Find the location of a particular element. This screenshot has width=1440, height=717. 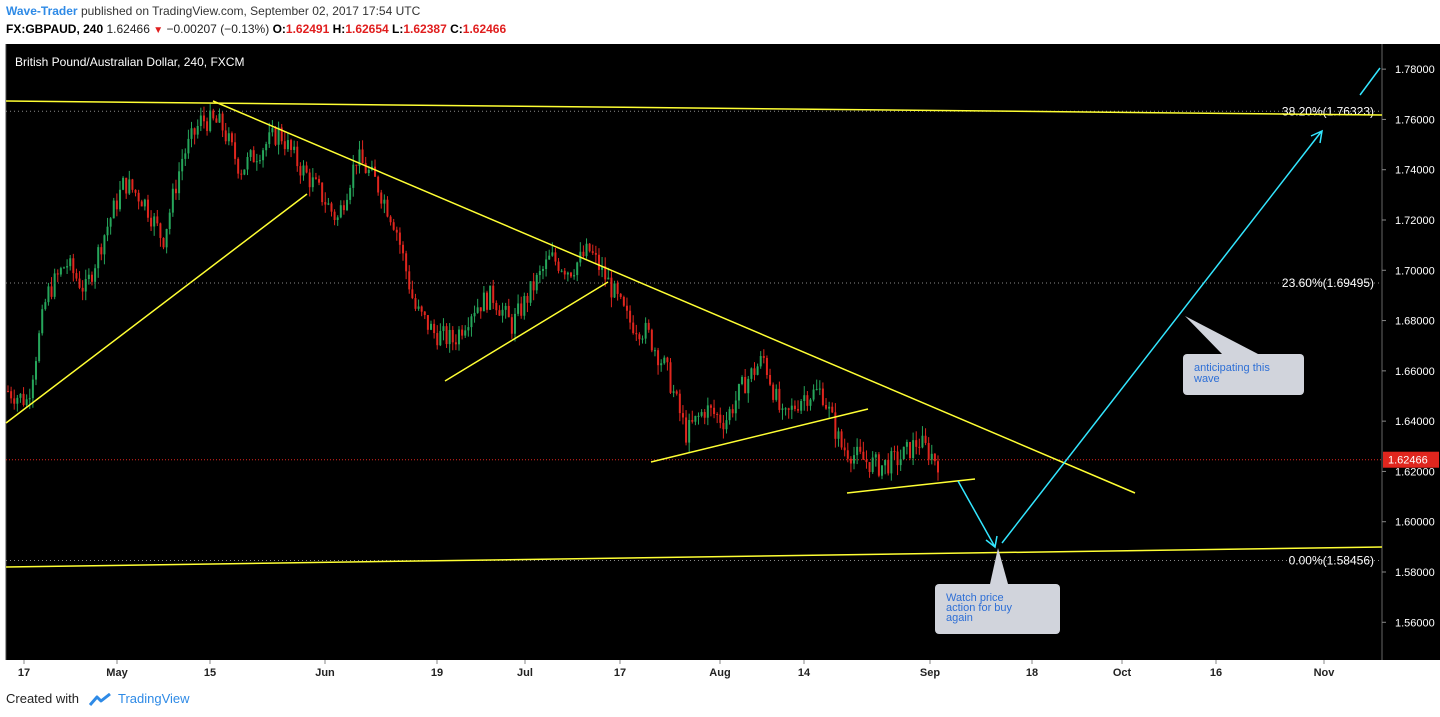

callout-text-watch: Watch price action for buy again is located at coordinates (979, 608).